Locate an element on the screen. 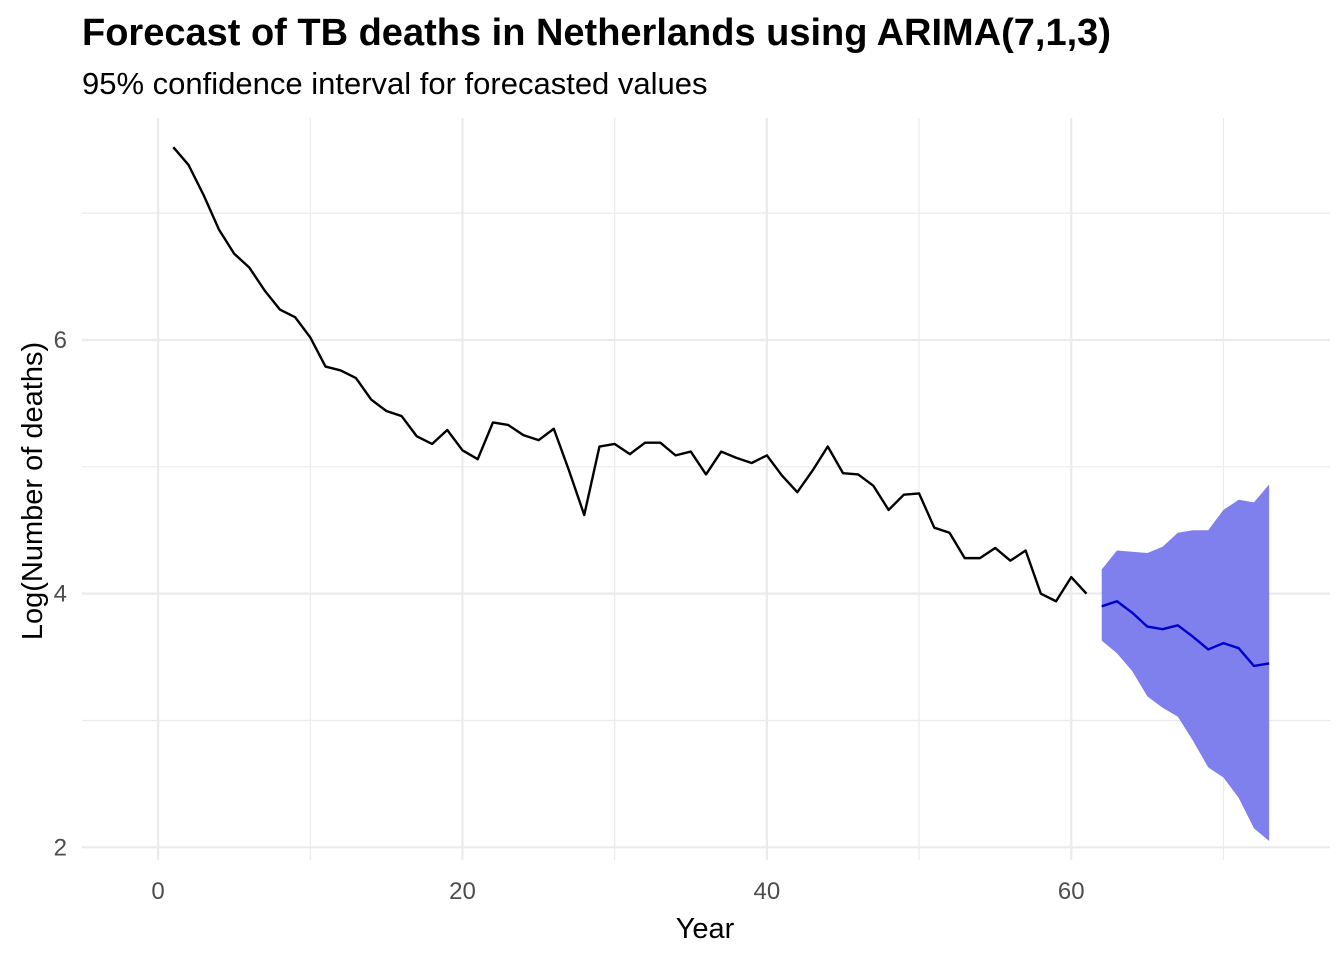  confidence-band-layer is located at coordinates (1185, 662).